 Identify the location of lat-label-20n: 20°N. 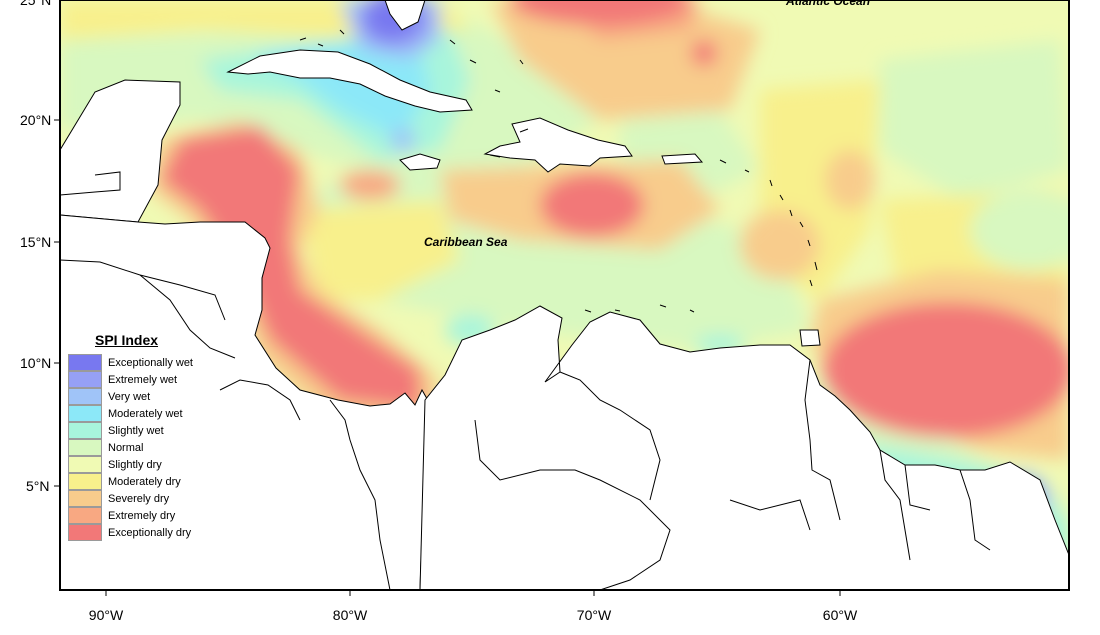
(36, 120).